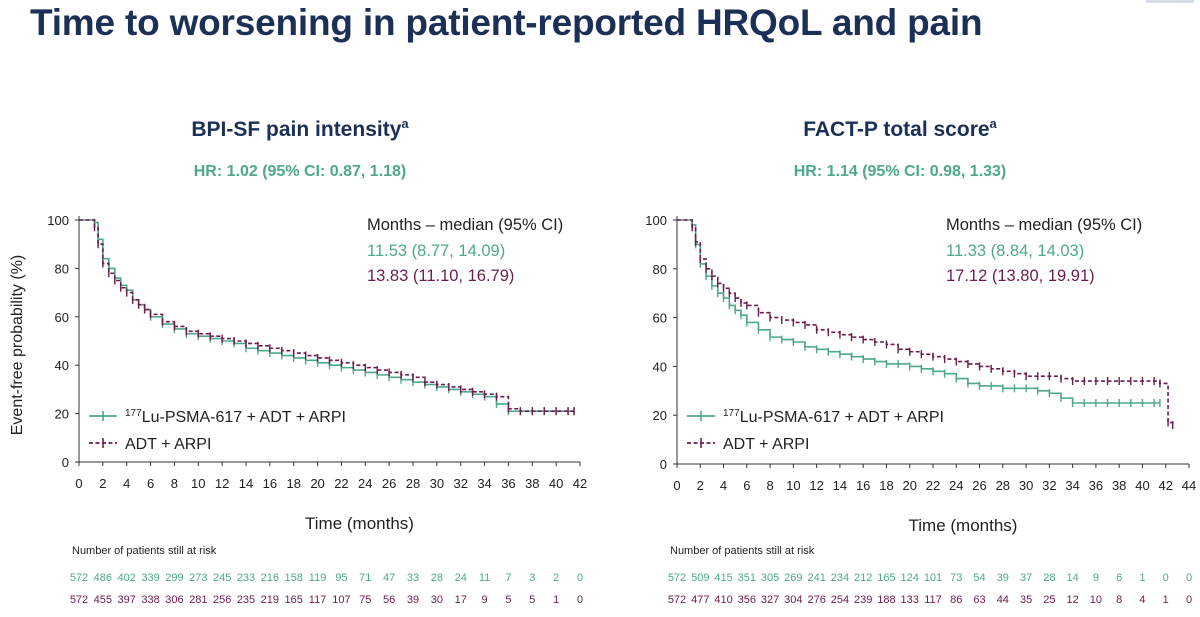 The height and width of the screenshot is (617, 1200). What do you see at coordinates (270, 578) in the screenshot?
I see `at-risk-count: 216` at bounding box center [270, 578].